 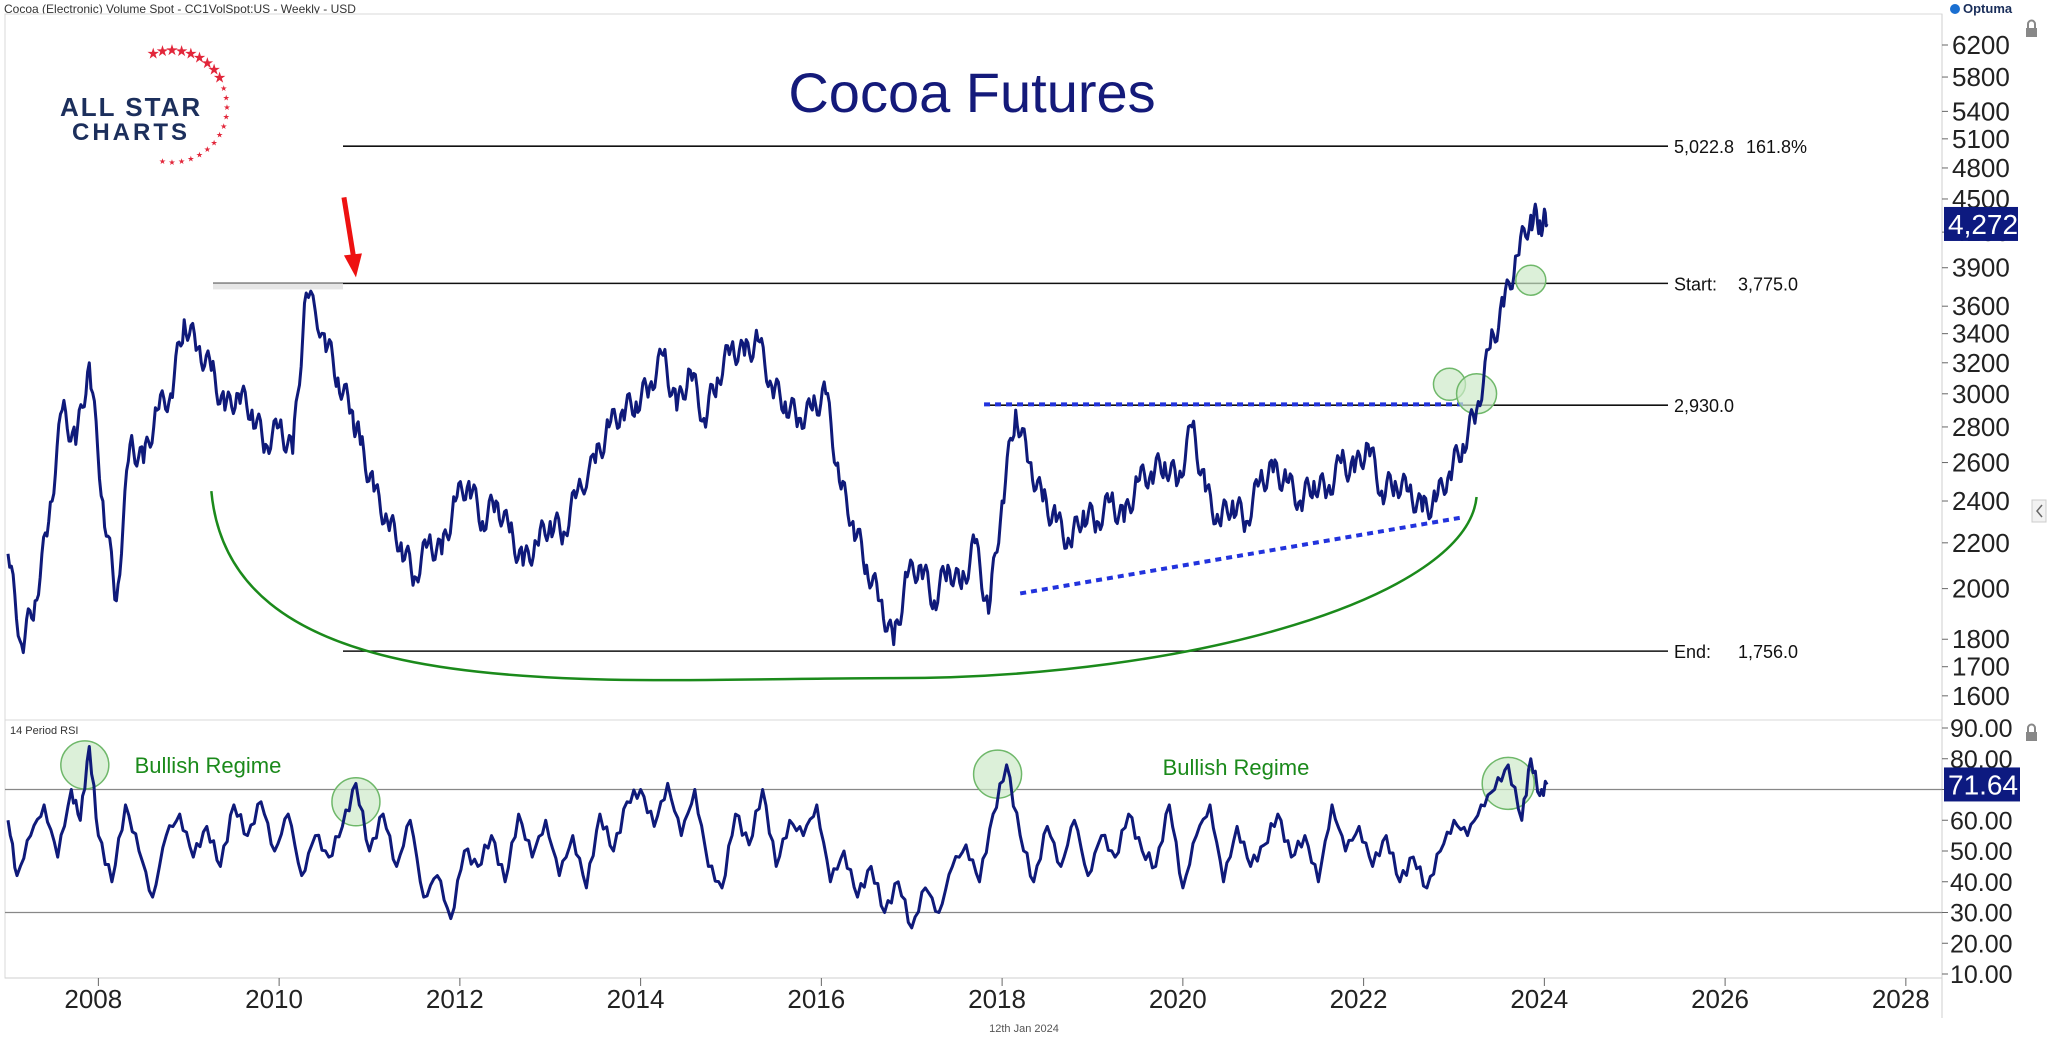 What do you see at coordinates (1224, 499) in the screenshot?
I see `triangle-trendlines` at bounding box center [1224, 499].